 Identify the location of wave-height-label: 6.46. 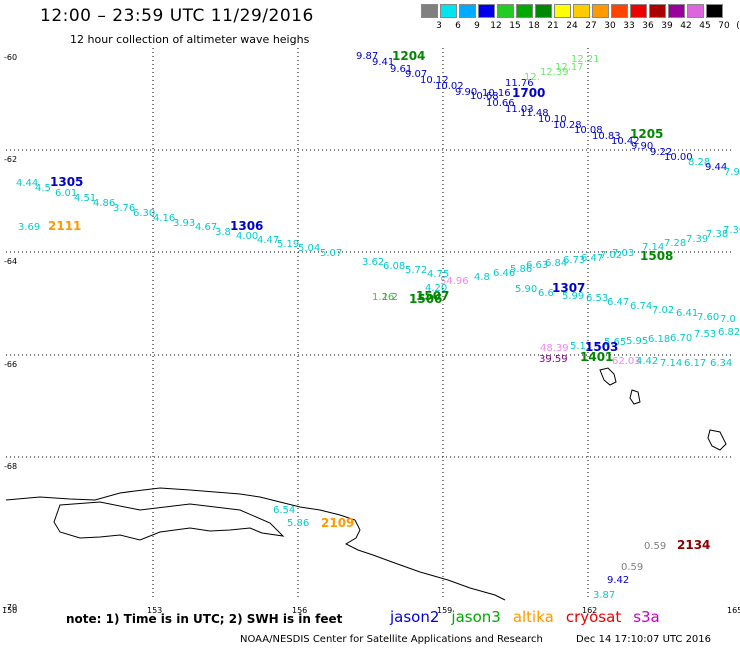
(504, 273).